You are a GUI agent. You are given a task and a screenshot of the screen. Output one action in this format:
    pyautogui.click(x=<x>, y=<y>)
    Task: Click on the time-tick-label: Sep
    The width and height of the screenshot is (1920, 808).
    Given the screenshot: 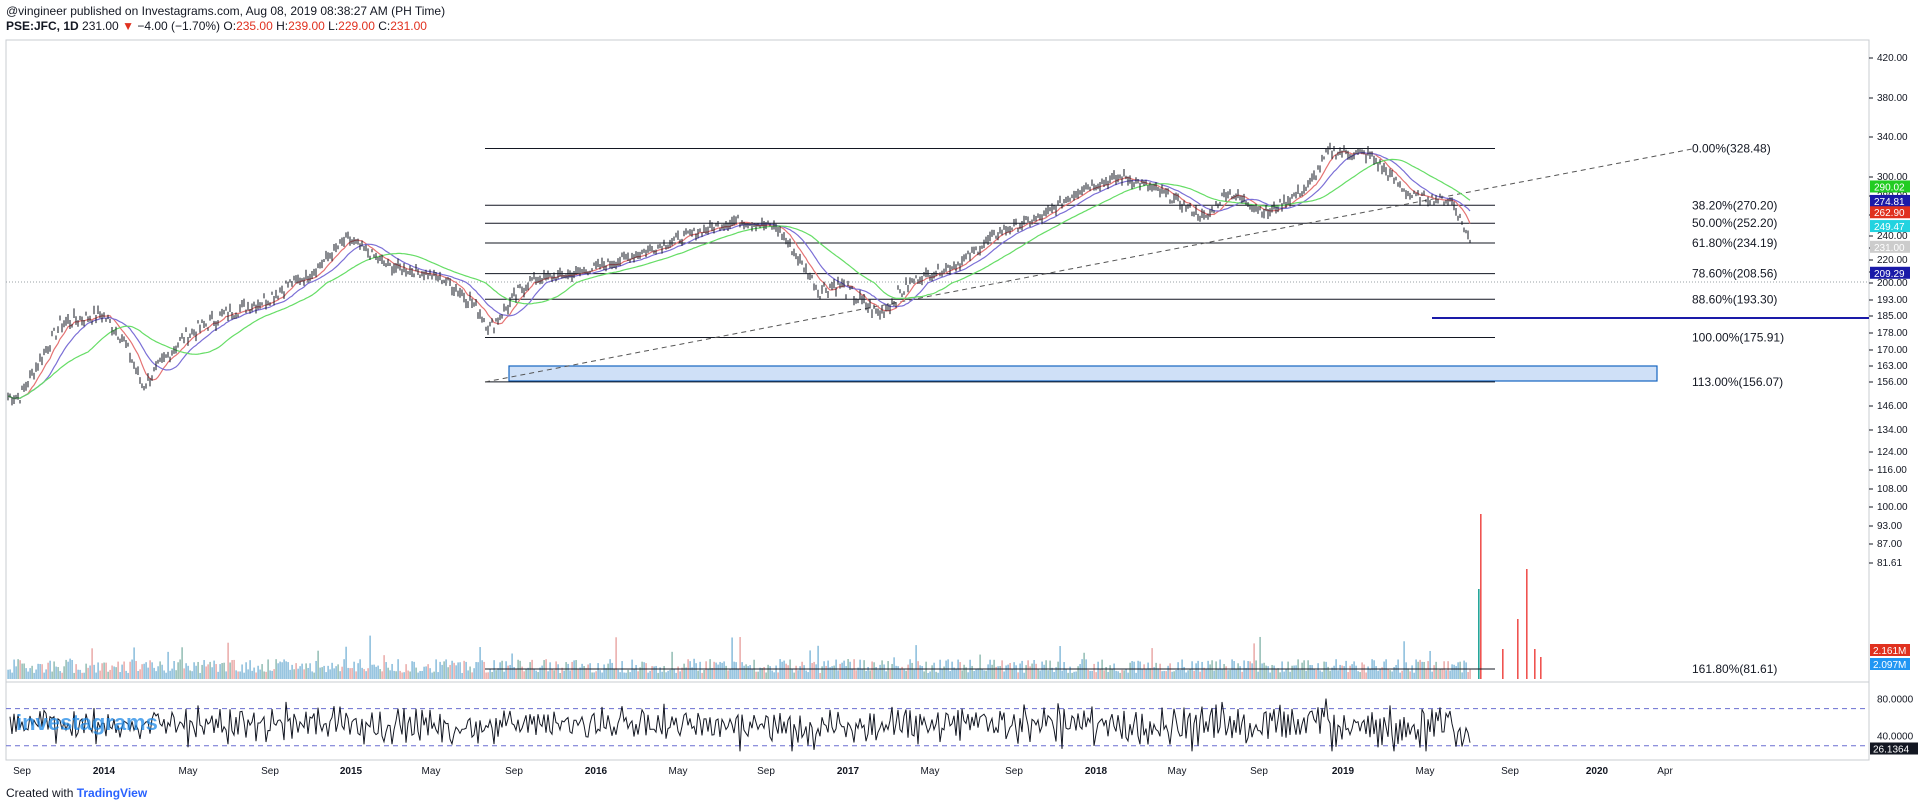 What is the action you would take?
    pyautogui.click(x=1259, y=771)
    